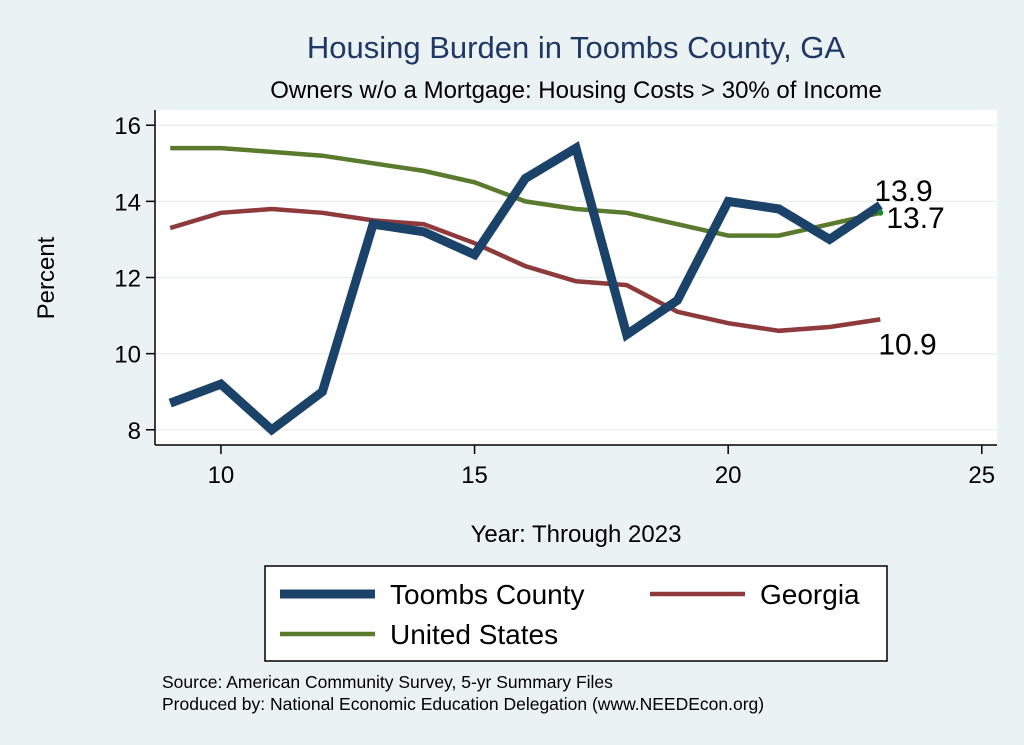  Describe the element at coordinates (909, 268) in the screenshot. I see `end-labels: 13.9 10.9 13.7` at that location.